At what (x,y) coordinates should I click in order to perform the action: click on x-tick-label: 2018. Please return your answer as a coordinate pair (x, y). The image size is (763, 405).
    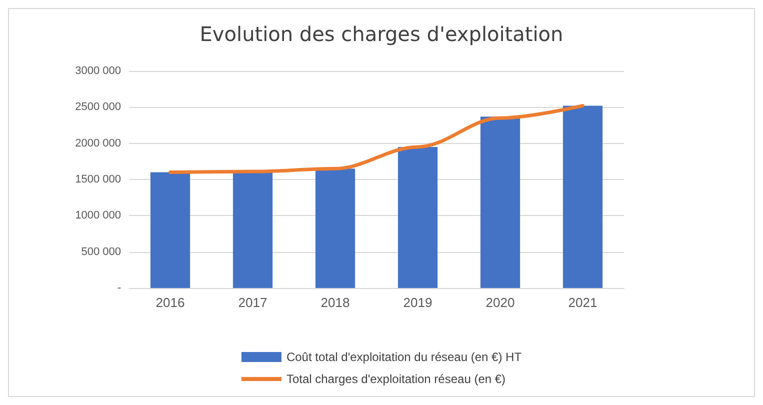
    Looking at the image, I should click on (335, 302).